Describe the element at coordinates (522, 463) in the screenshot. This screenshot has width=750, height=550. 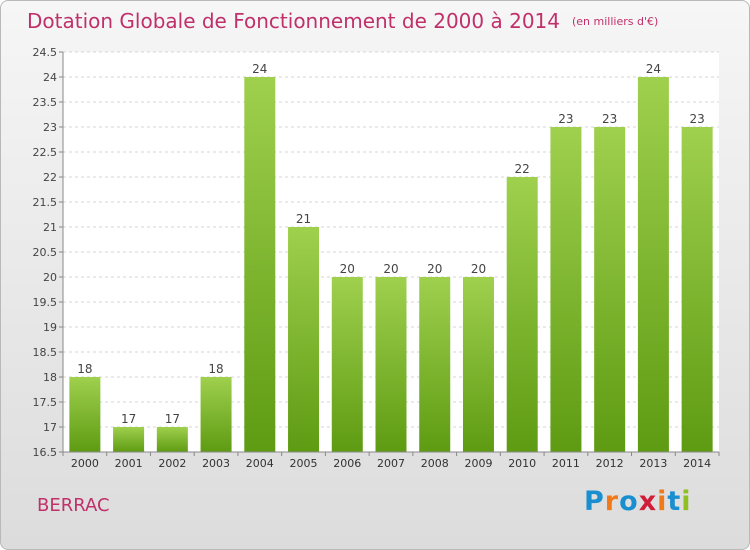
I see `x-tick-label: 2010` at that location.